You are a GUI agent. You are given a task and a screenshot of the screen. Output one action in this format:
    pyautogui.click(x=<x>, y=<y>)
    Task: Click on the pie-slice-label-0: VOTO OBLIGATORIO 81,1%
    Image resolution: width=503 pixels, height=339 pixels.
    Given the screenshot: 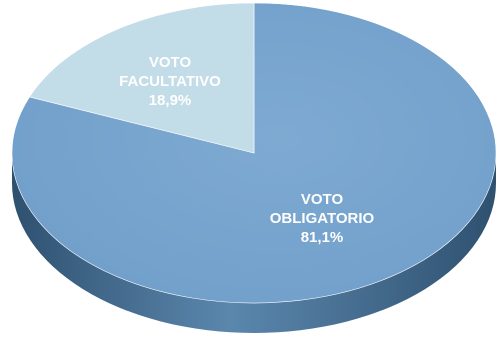 What is the action you would take?
    pyautogui.click(x=322, y=218)
    